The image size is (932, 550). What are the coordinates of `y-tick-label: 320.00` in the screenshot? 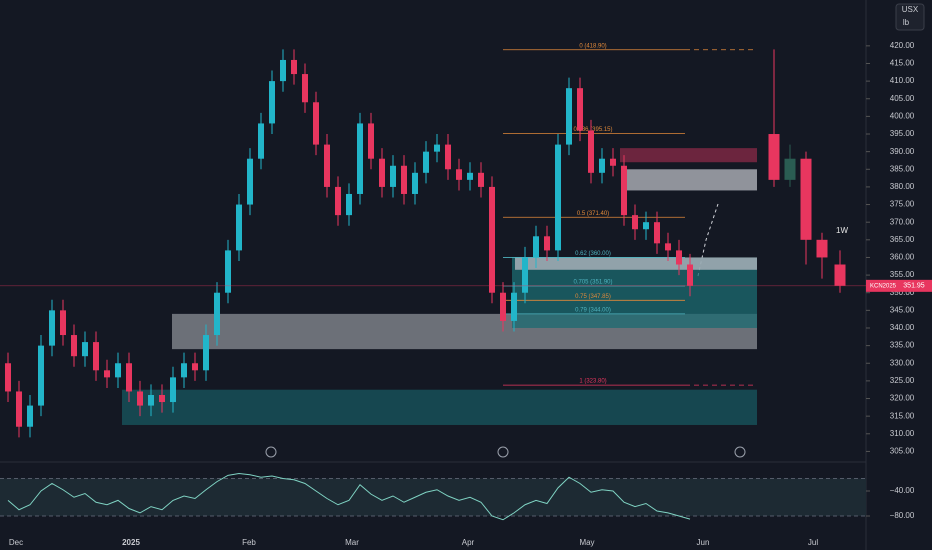 It's located at (902, 398).